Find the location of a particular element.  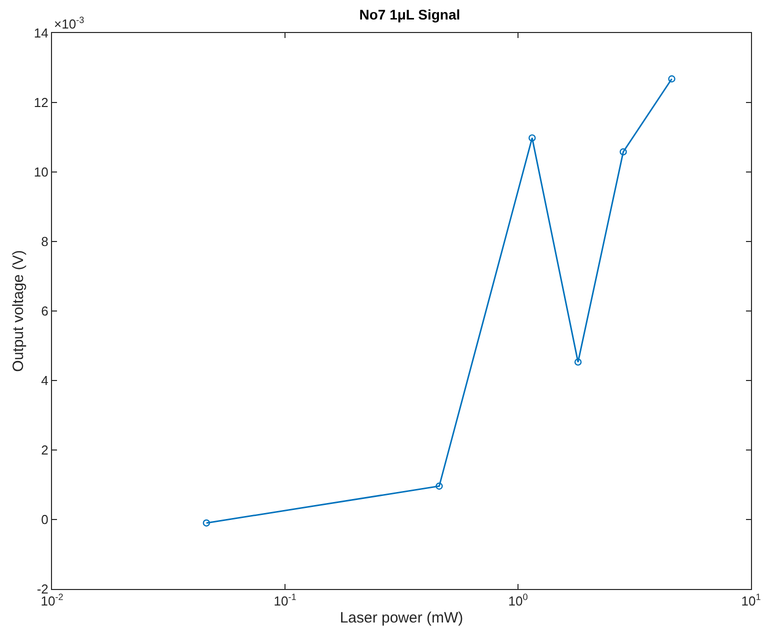

x-tick-label: 10$^{1}$ is located at coordinates (751, 600).